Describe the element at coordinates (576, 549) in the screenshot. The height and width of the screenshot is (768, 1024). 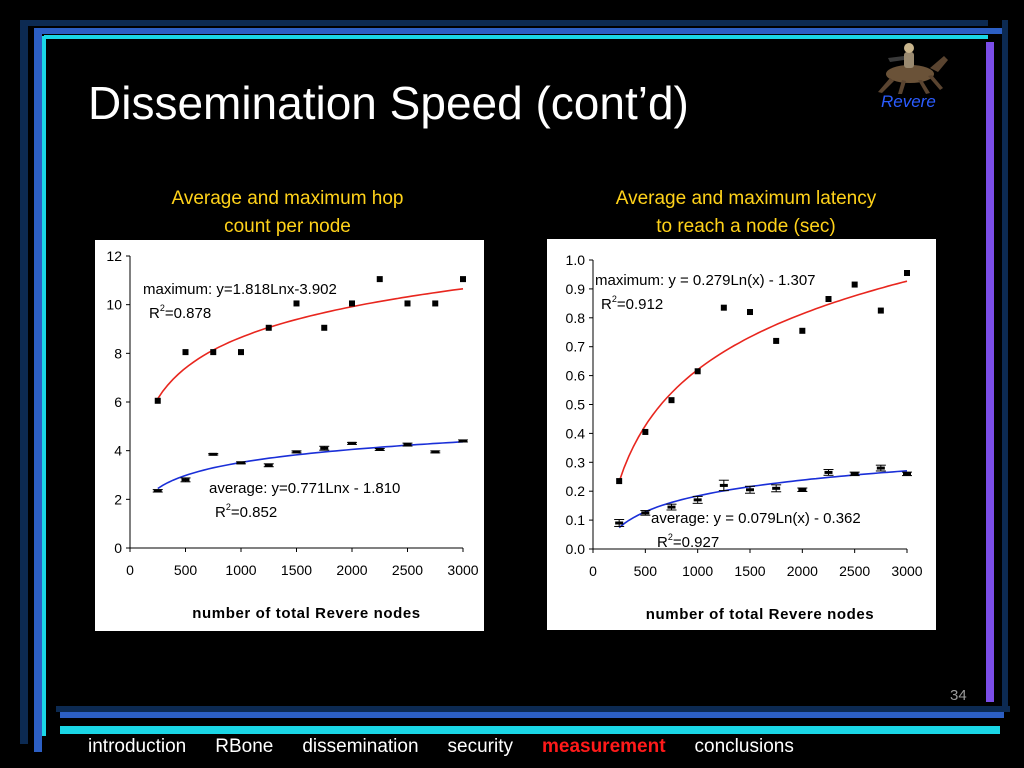
I see `chart2-y-tick-label: 0.0` at that location.